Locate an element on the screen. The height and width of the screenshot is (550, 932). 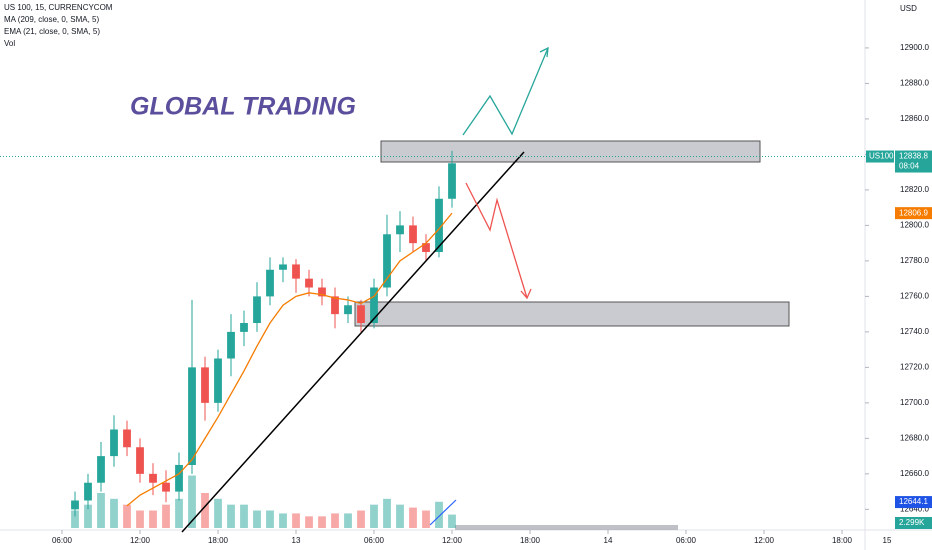
price-tag-text: 12806.9 is located at coordinates (913, 212).